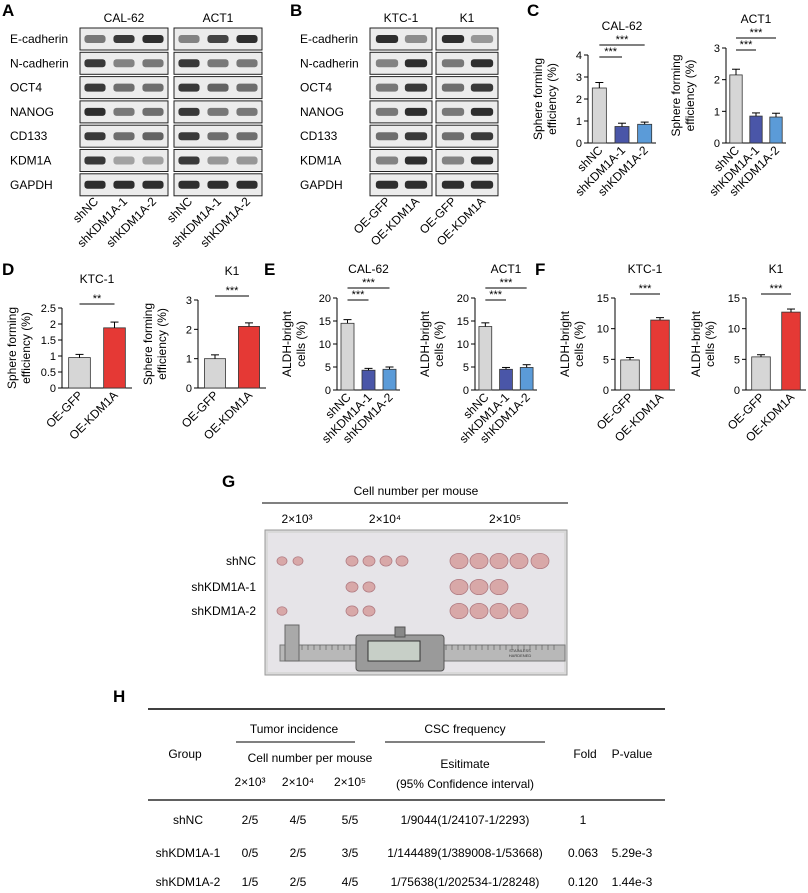  I want to click on td-group: shKDM1A-1, so click(188, 853).